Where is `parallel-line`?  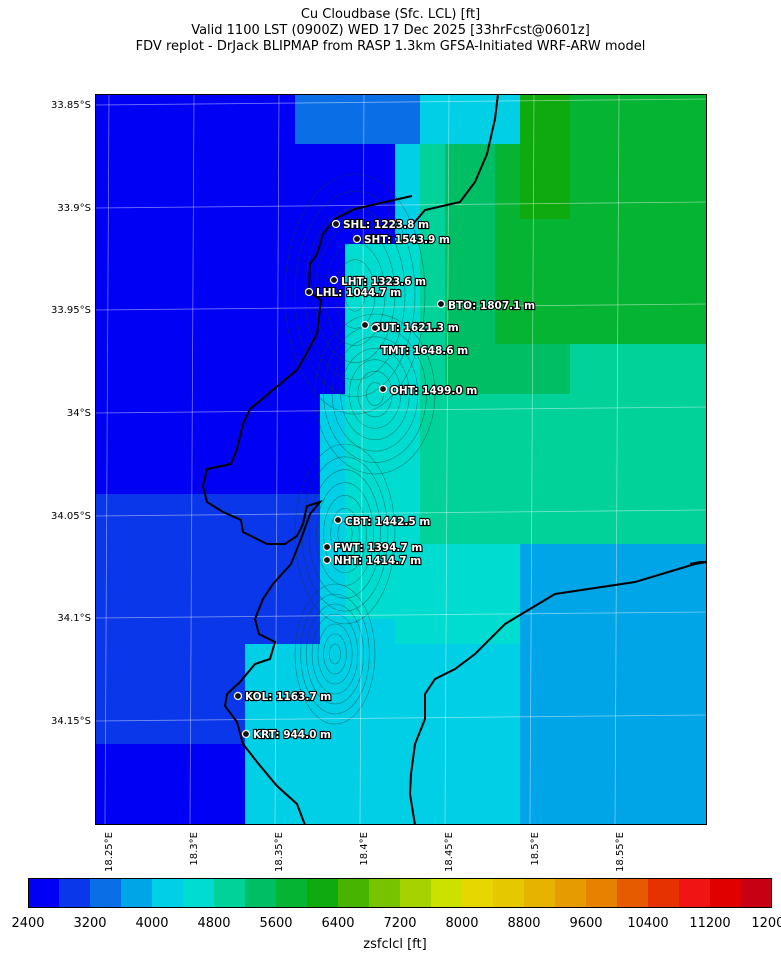
parallel-line is located at coordinates (401, 307).